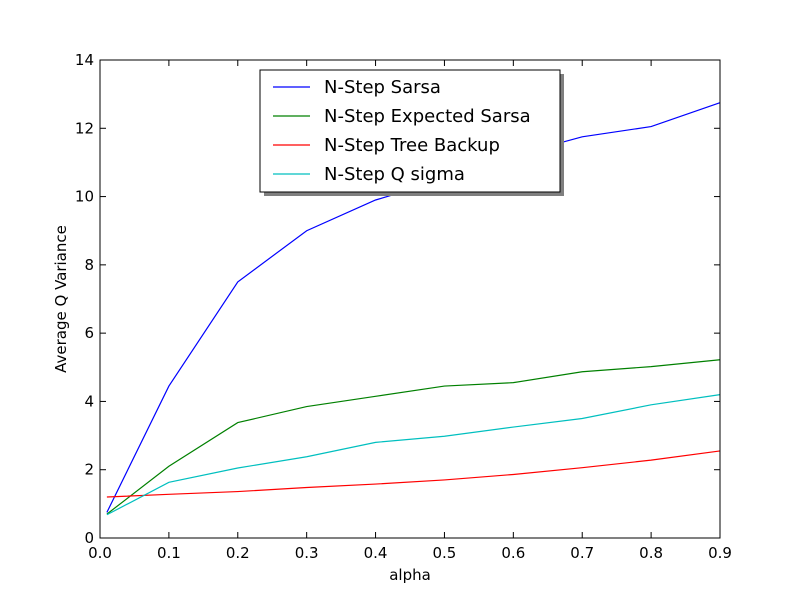 The width and height of the screenshot is (800, 600). I want to click on legend-box, so click(410, 131).